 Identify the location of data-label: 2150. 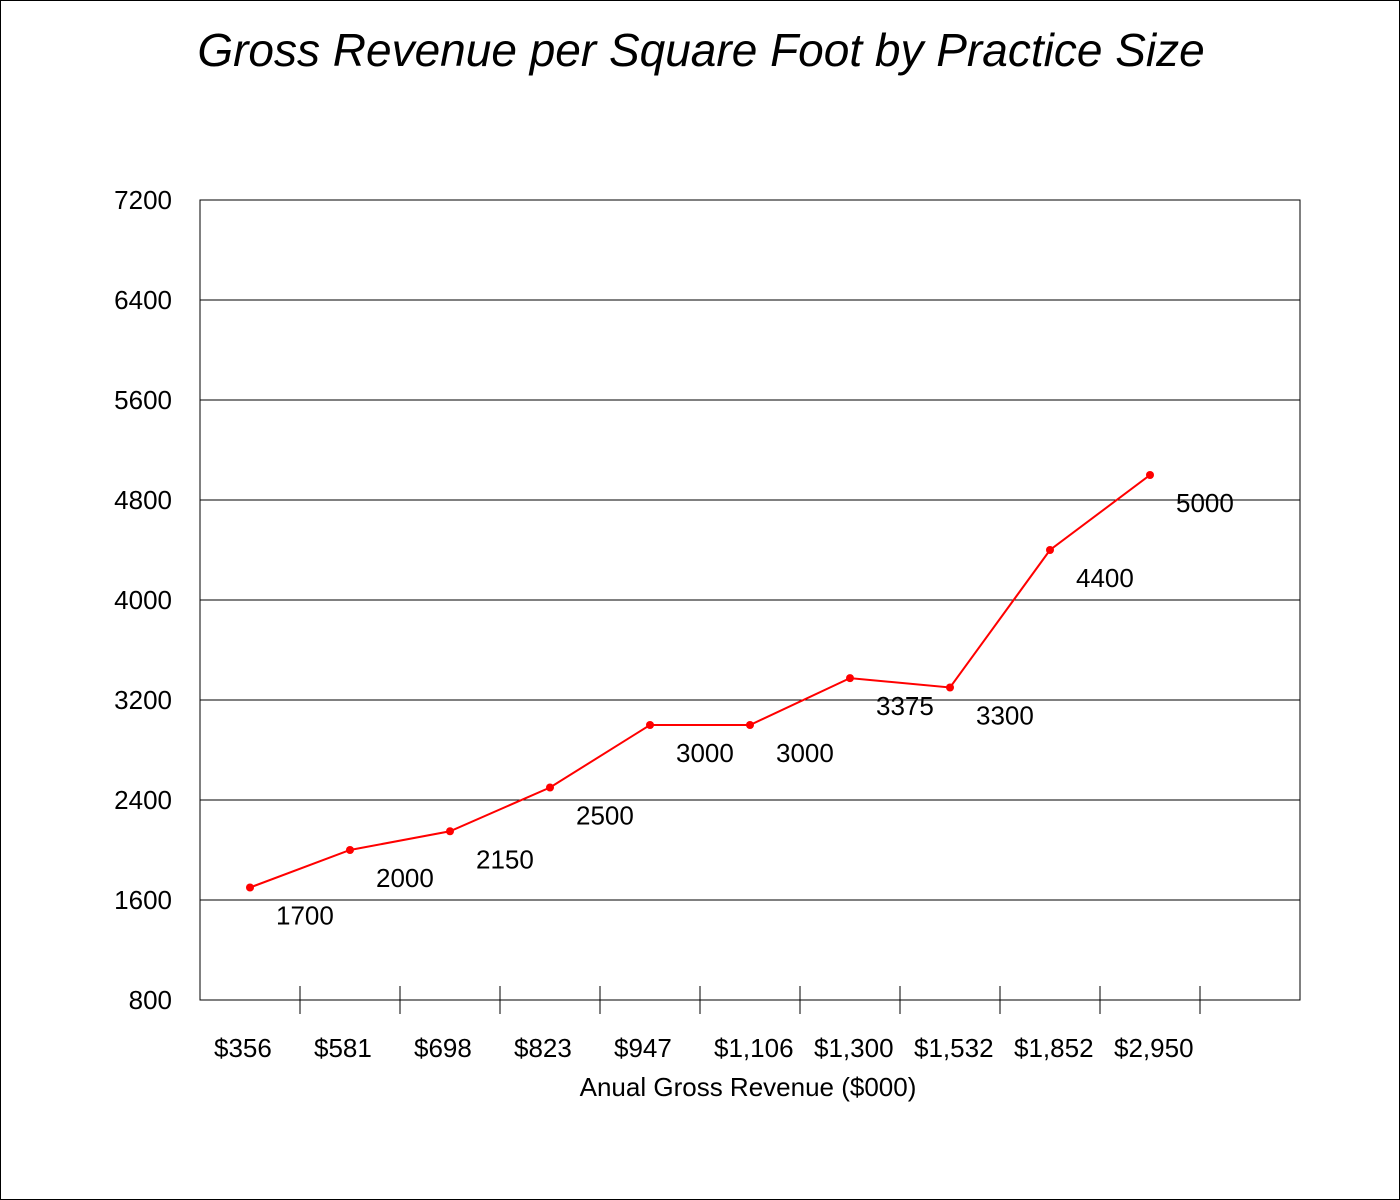
(505, 859).